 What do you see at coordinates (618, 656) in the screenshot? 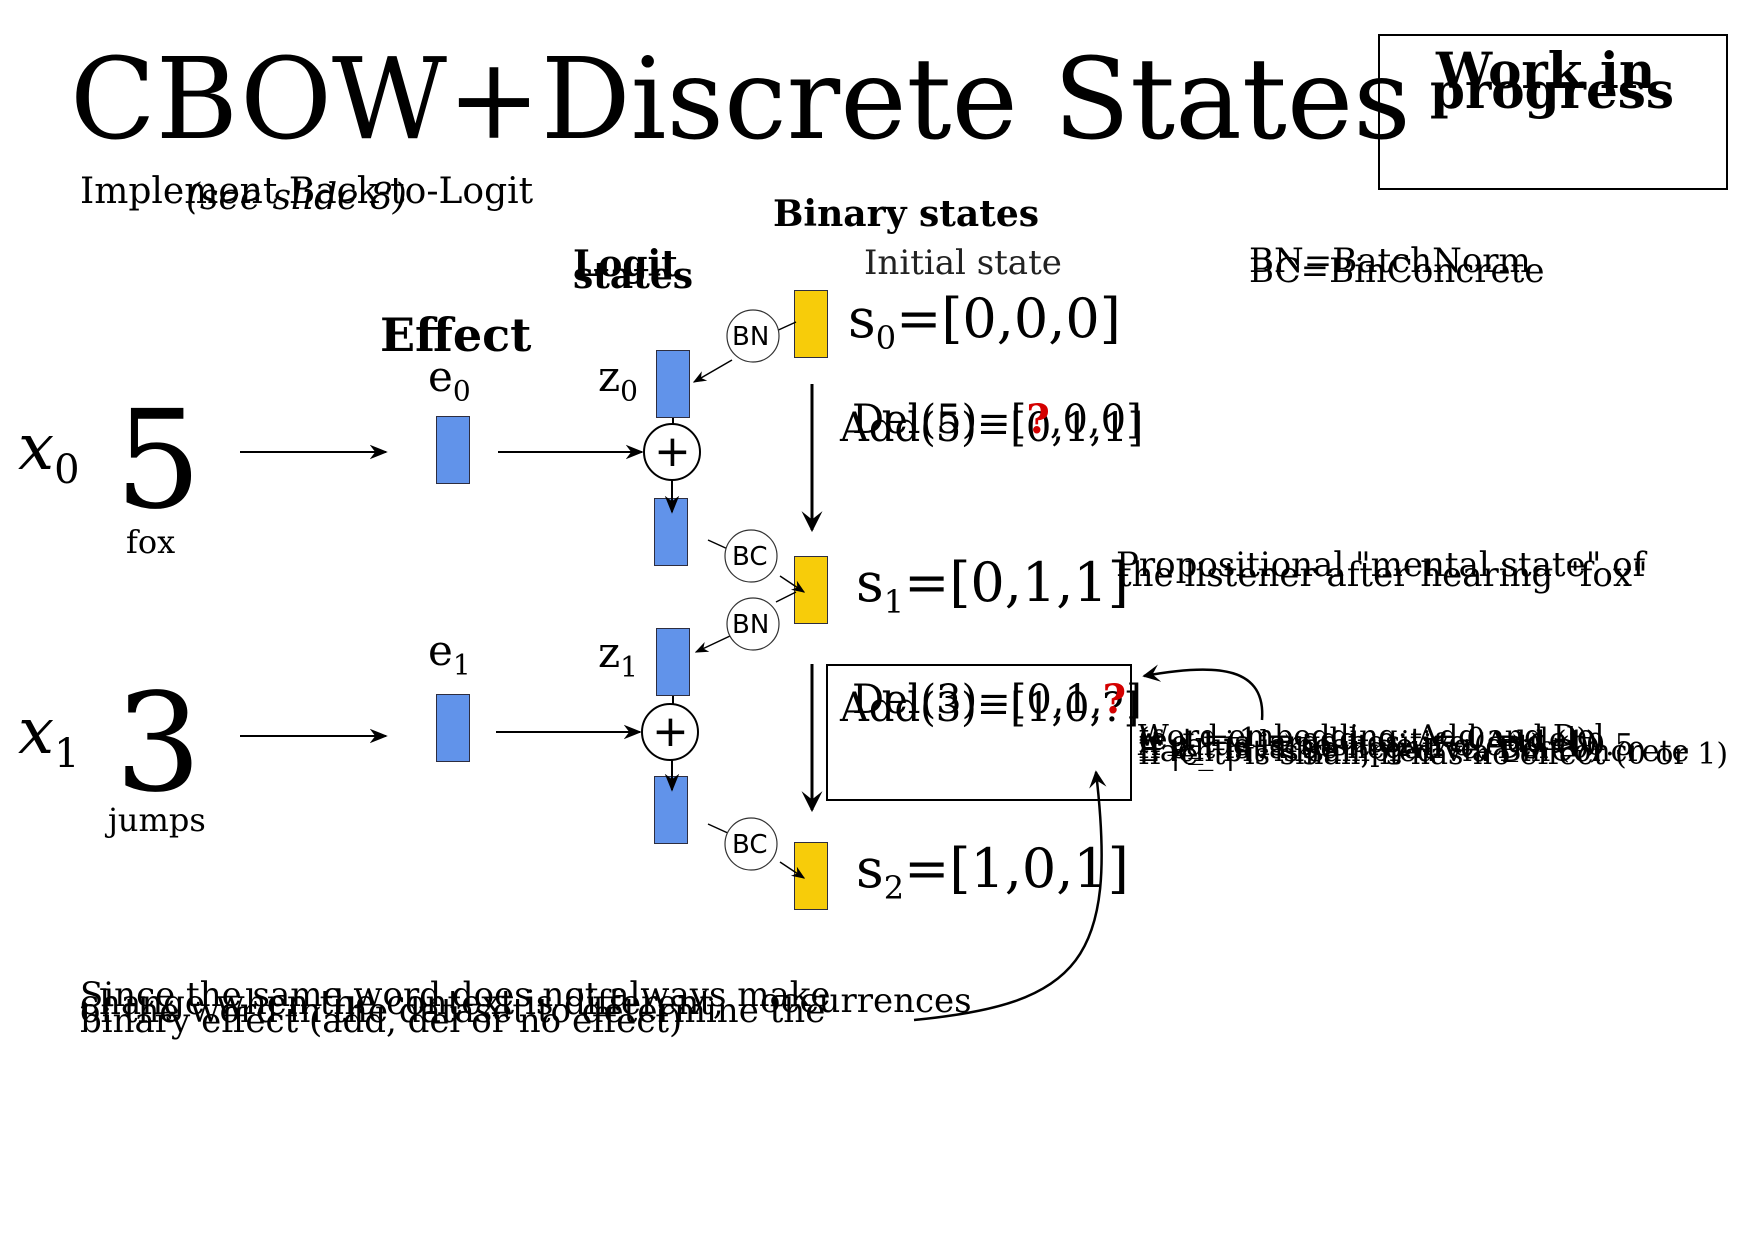
I see `logit-z1-label: z1` at bounding box center [618, 656].